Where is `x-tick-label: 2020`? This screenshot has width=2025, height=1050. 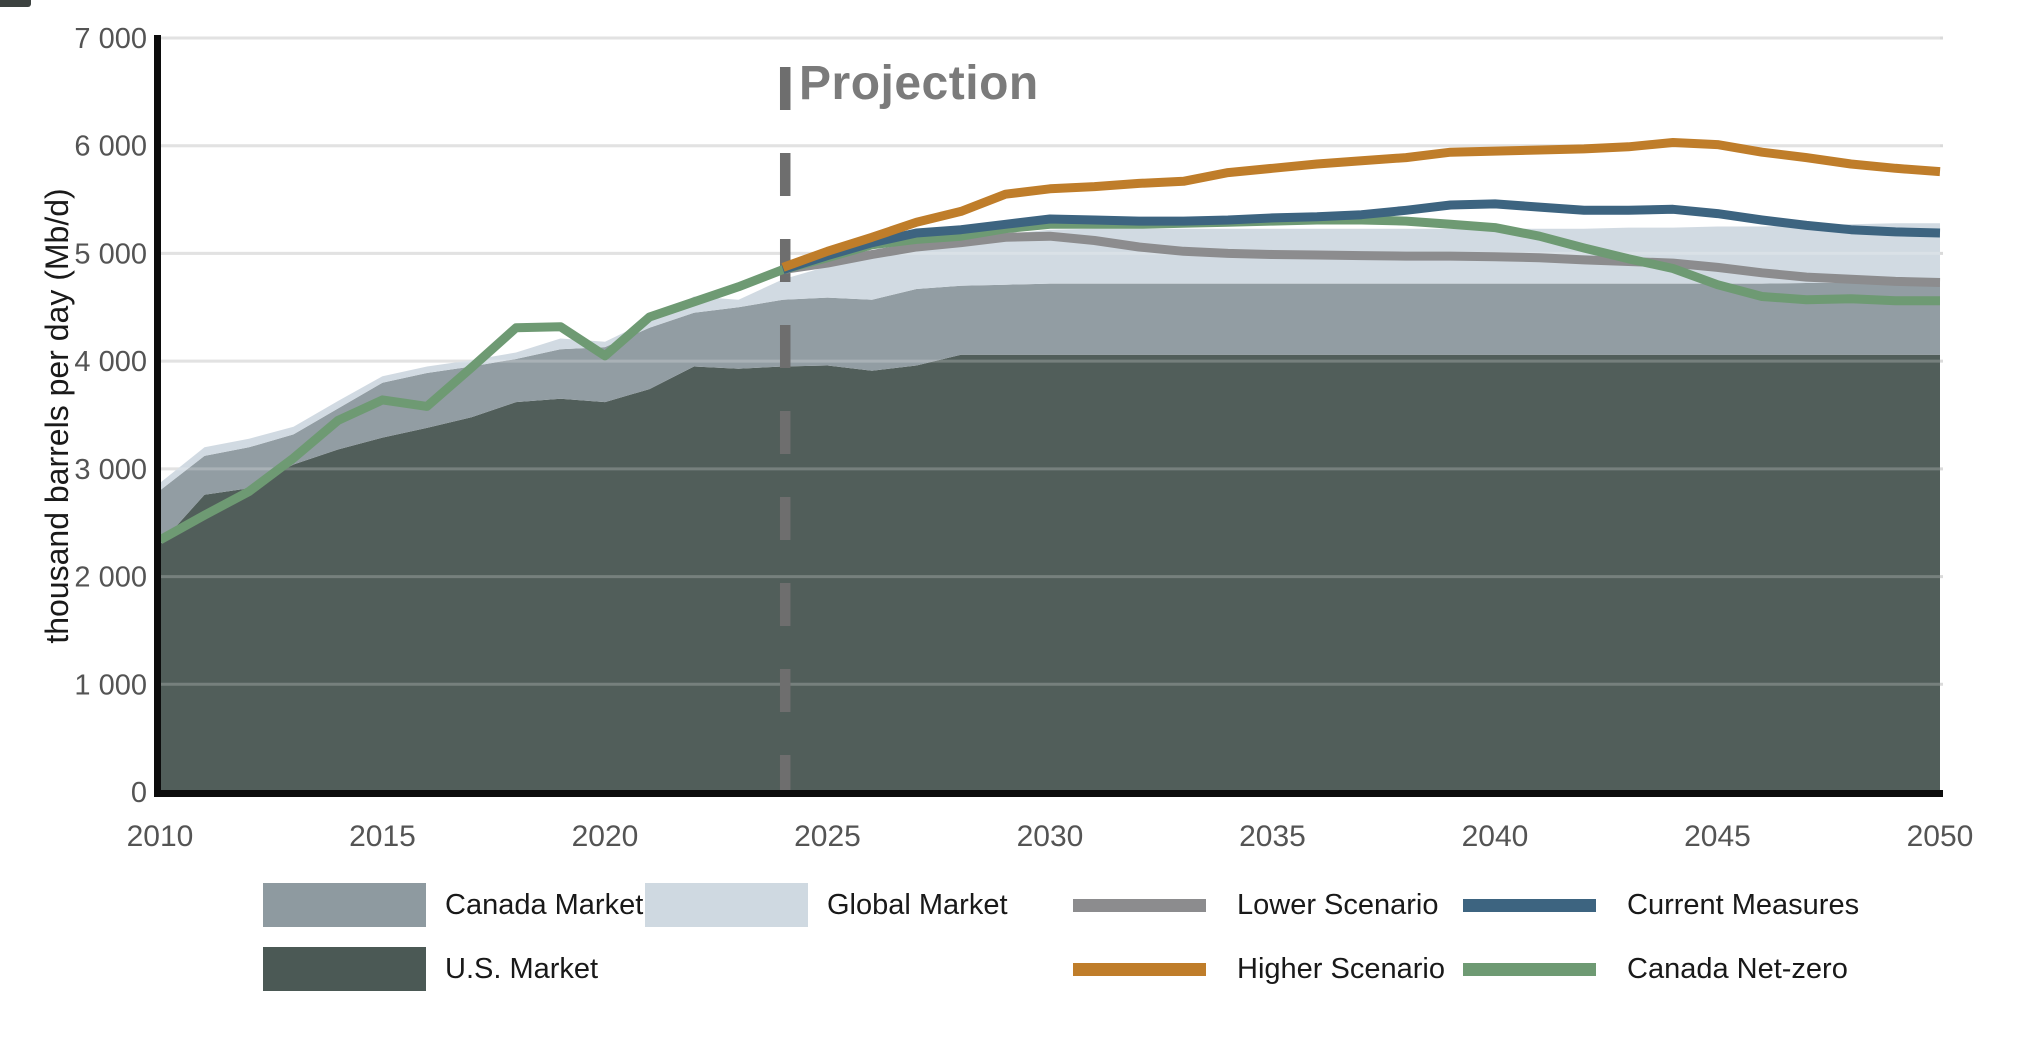
x-tick-label: 2020 is located at coordinates (605, 836).